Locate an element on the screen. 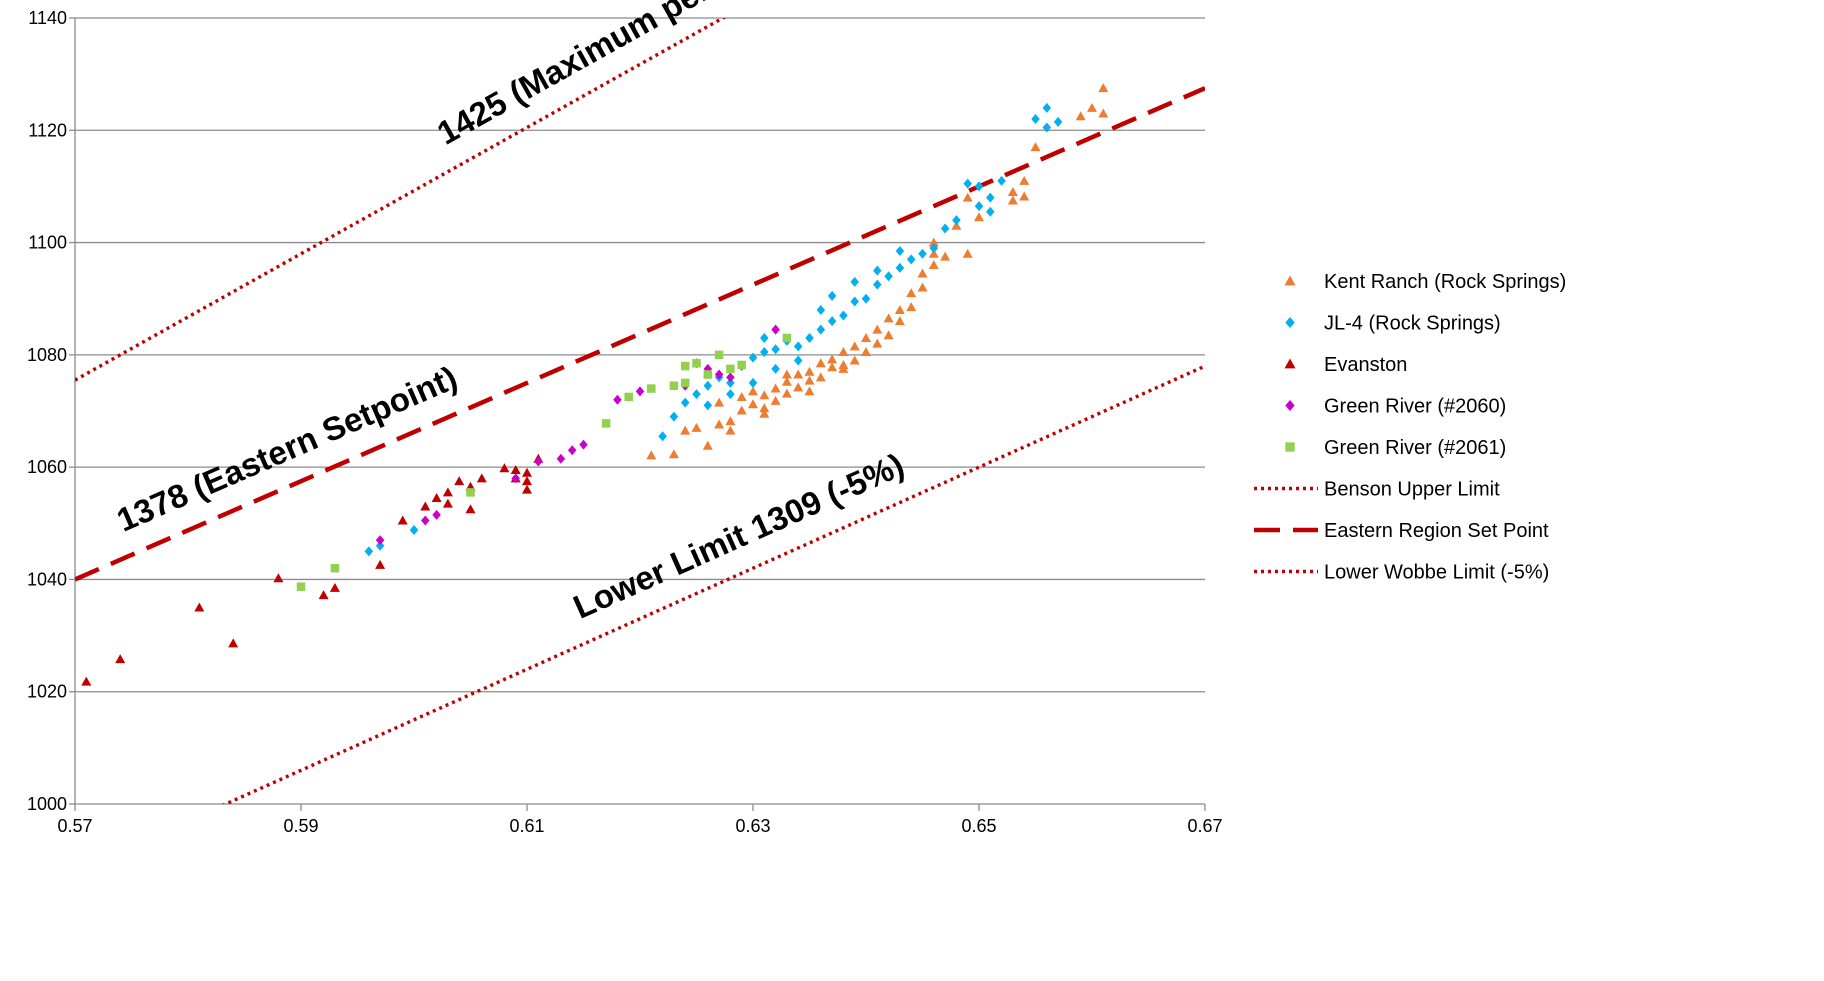 This screenshot has height=981, width=1824. legend-label-lower-wobbe-limit-5: Lower Wobbe Limit (-5%) is located at coordinates (1436, 573).